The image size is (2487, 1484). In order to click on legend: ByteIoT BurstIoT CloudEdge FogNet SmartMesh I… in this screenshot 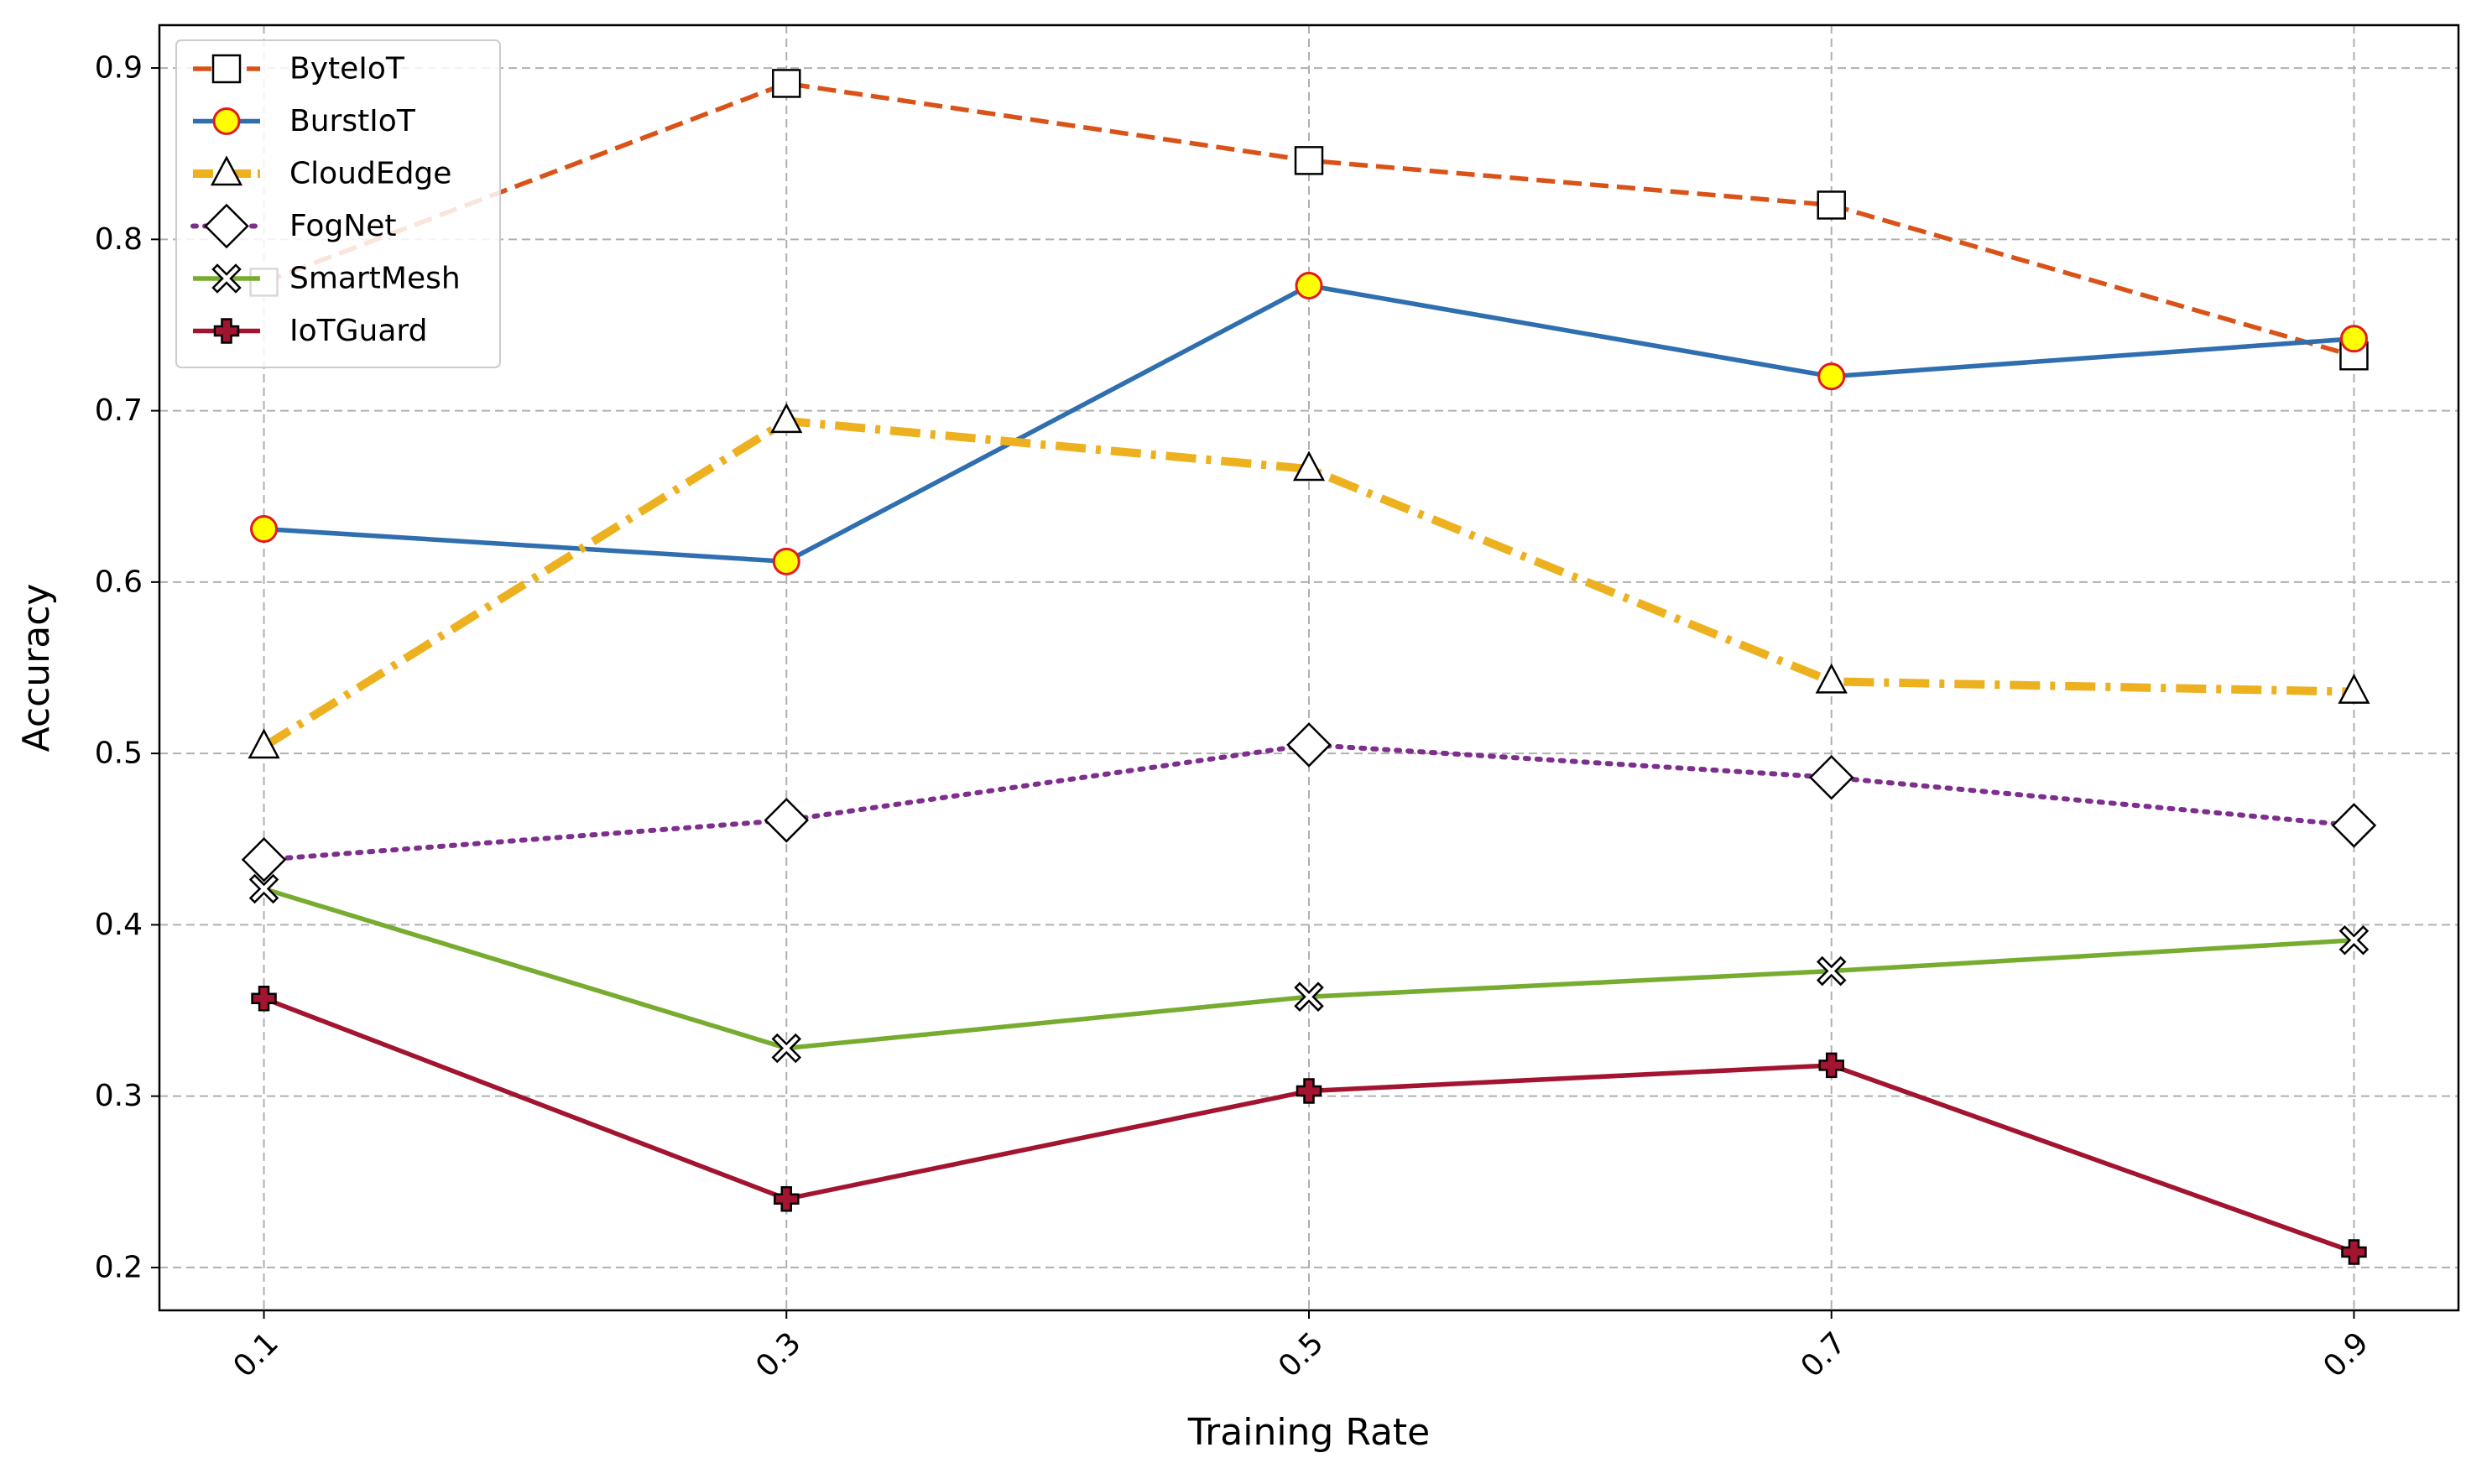, I will do `click(338, 203)`.